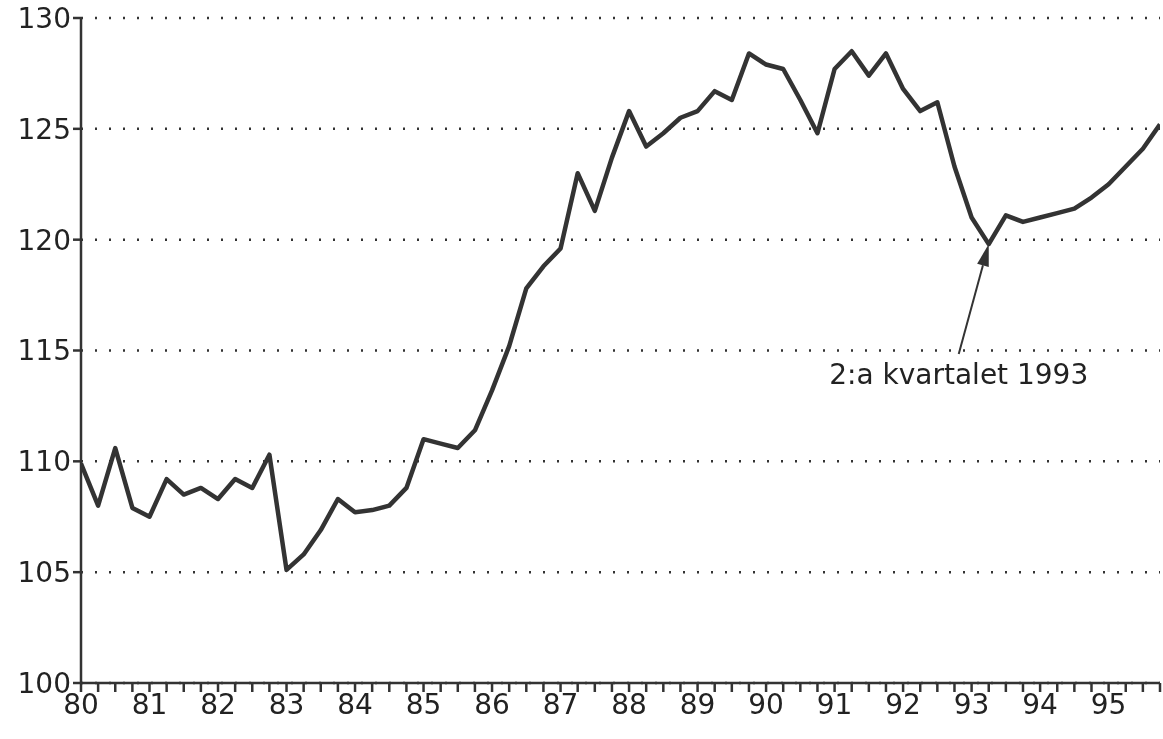 The image size is (1163, 739). I want to click on x-tick-label: 81, so click(149, 704).